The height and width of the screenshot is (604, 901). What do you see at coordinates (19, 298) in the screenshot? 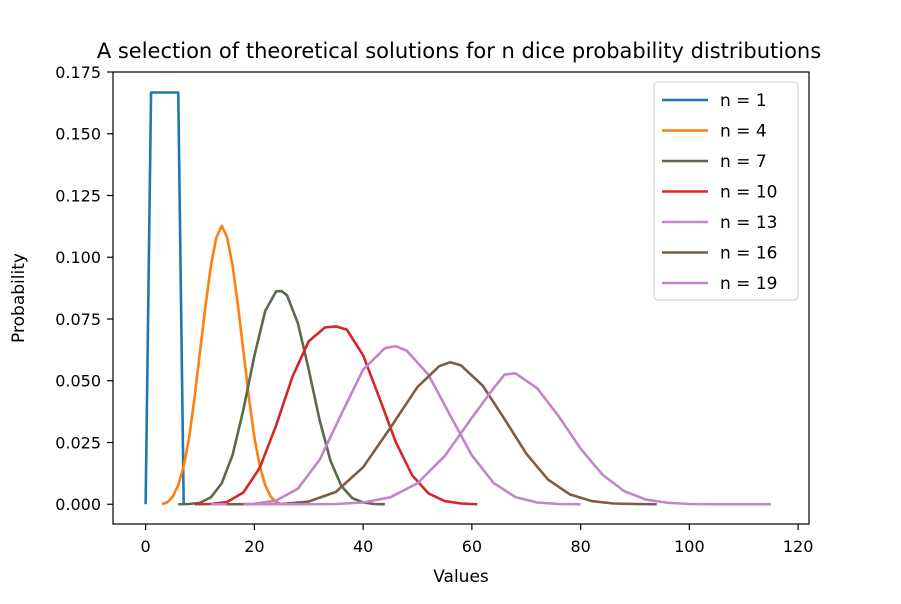
I see `y-axis-label: Probability` at bounding box center [19, 298].